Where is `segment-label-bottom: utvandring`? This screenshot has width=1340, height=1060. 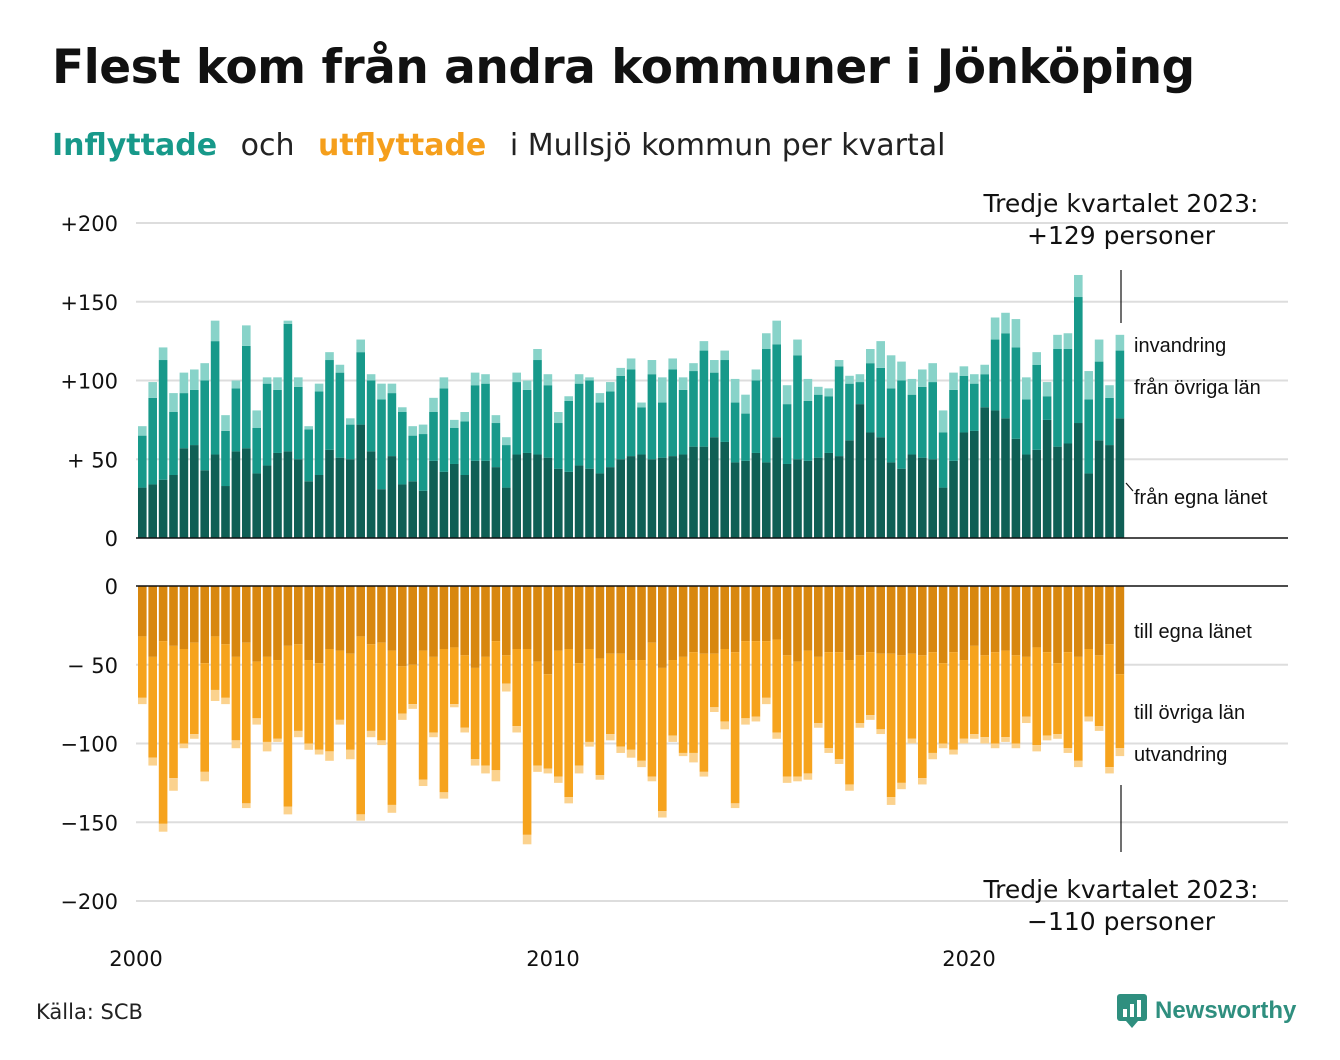 segment-label-bottom: utvandring is located at coordinates (1180, 755).